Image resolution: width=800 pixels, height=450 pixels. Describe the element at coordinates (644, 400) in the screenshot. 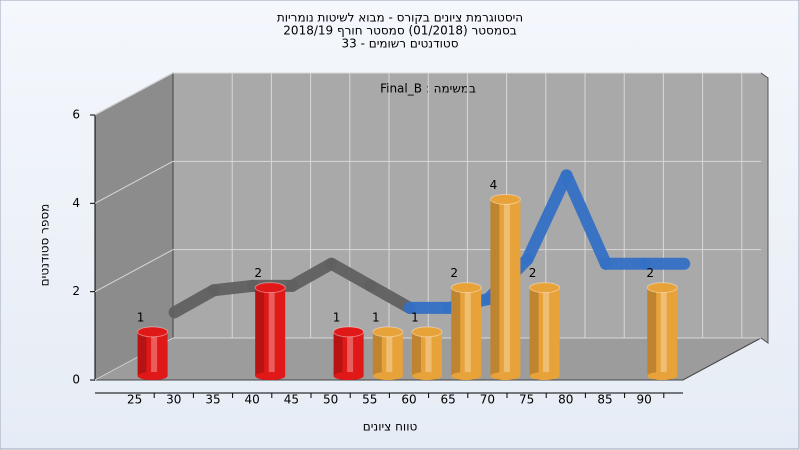

I see `x-tick-label: 90` at that location.